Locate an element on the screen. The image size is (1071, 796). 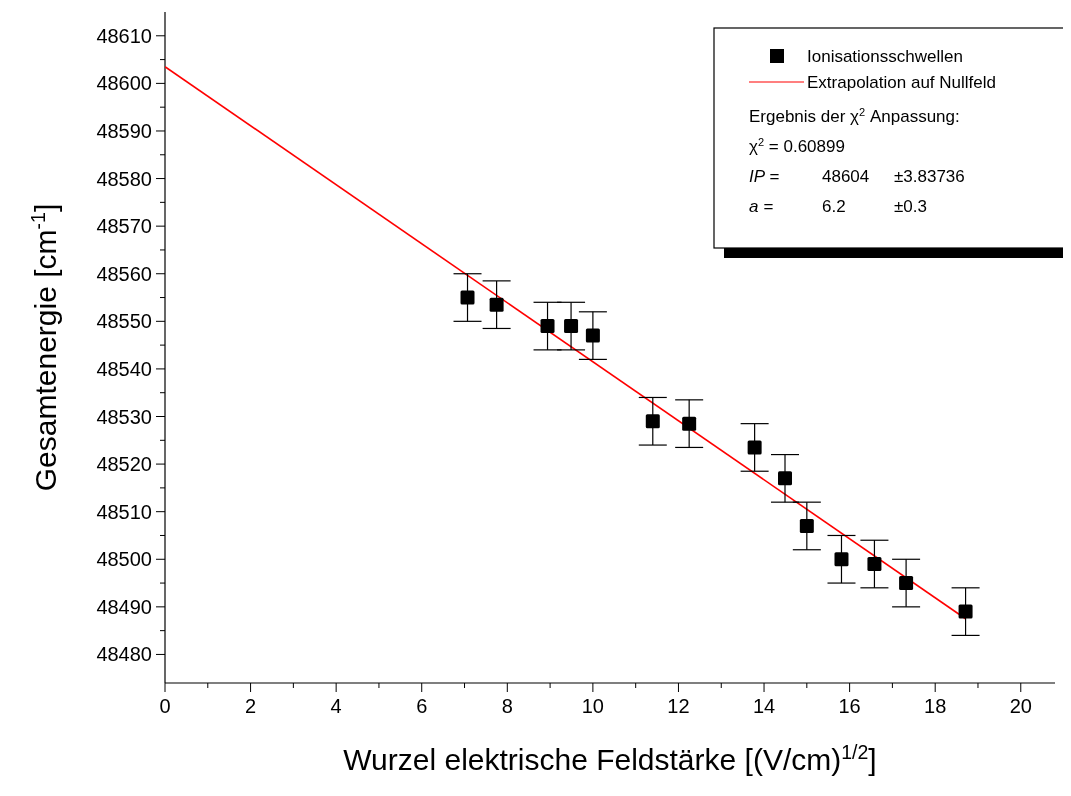
x-tick-label: 14 is located at coordinates (764, 706).